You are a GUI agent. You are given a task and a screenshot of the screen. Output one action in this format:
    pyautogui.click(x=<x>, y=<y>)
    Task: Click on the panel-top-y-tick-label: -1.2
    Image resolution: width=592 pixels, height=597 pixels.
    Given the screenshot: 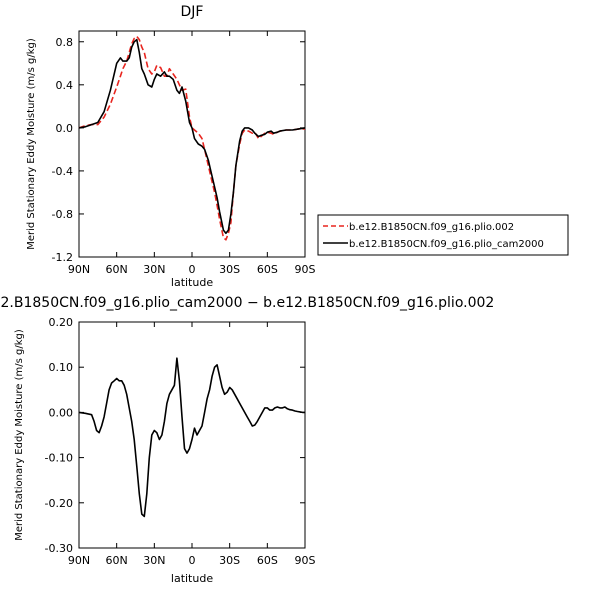 What is the action you would take?
    pyautogui.click(x=62, y=257)
    